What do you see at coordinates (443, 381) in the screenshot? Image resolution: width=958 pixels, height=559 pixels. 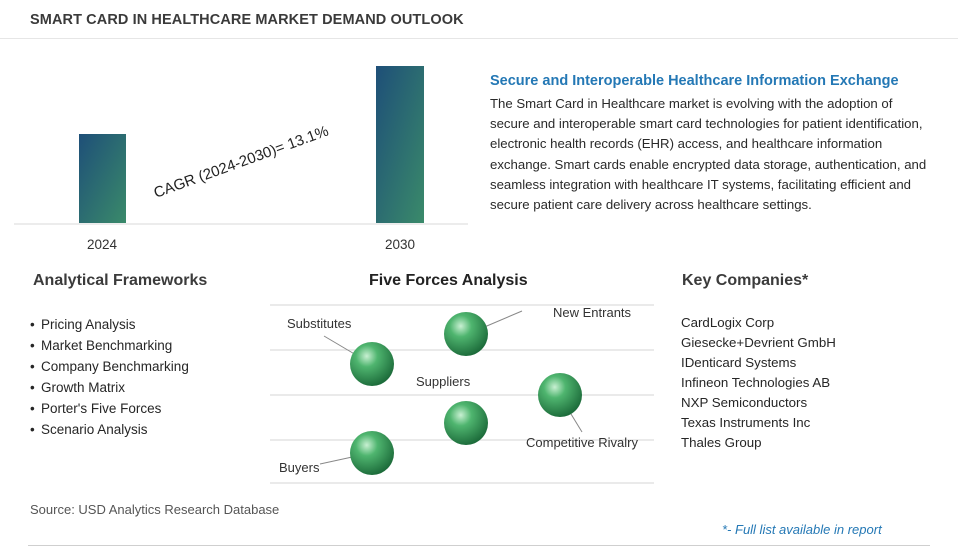 I see `suppliers-label: Suppliers` at bounding box center [443, 381].